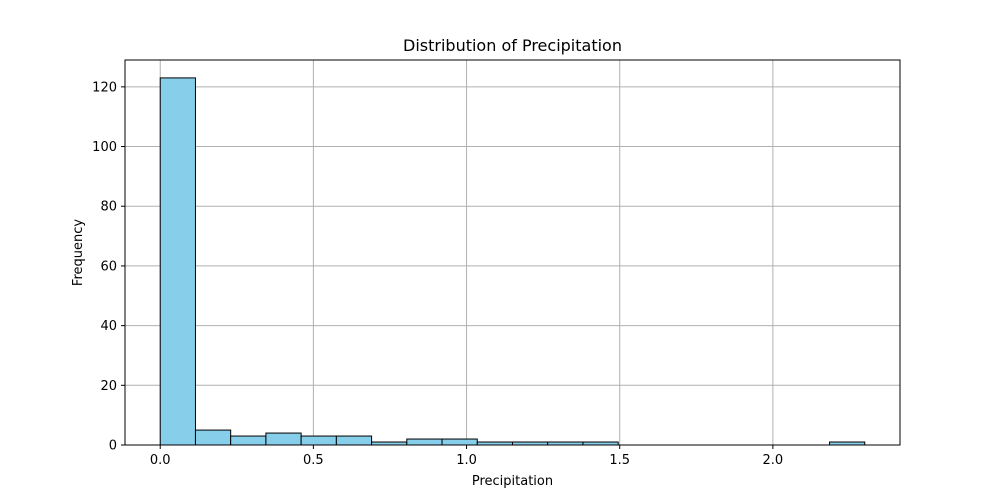  What do you see at coordinates (108, 326) in the screenshot?
I see `y-tick-label: 40` at bounding box center [108, 326].